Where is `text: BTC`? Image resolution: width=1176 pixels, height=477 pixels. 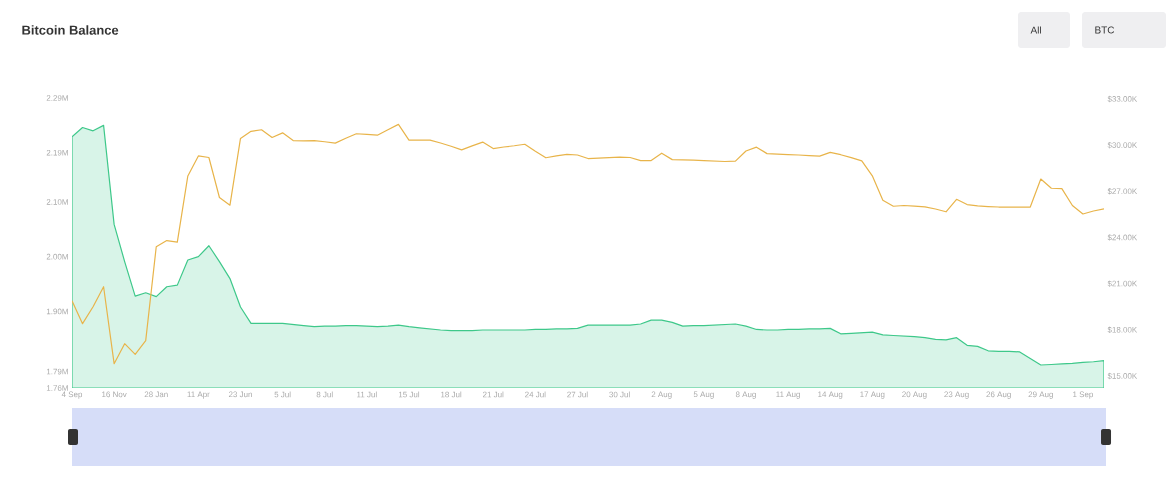 text: BTC is located at coordinates (1105, 30).